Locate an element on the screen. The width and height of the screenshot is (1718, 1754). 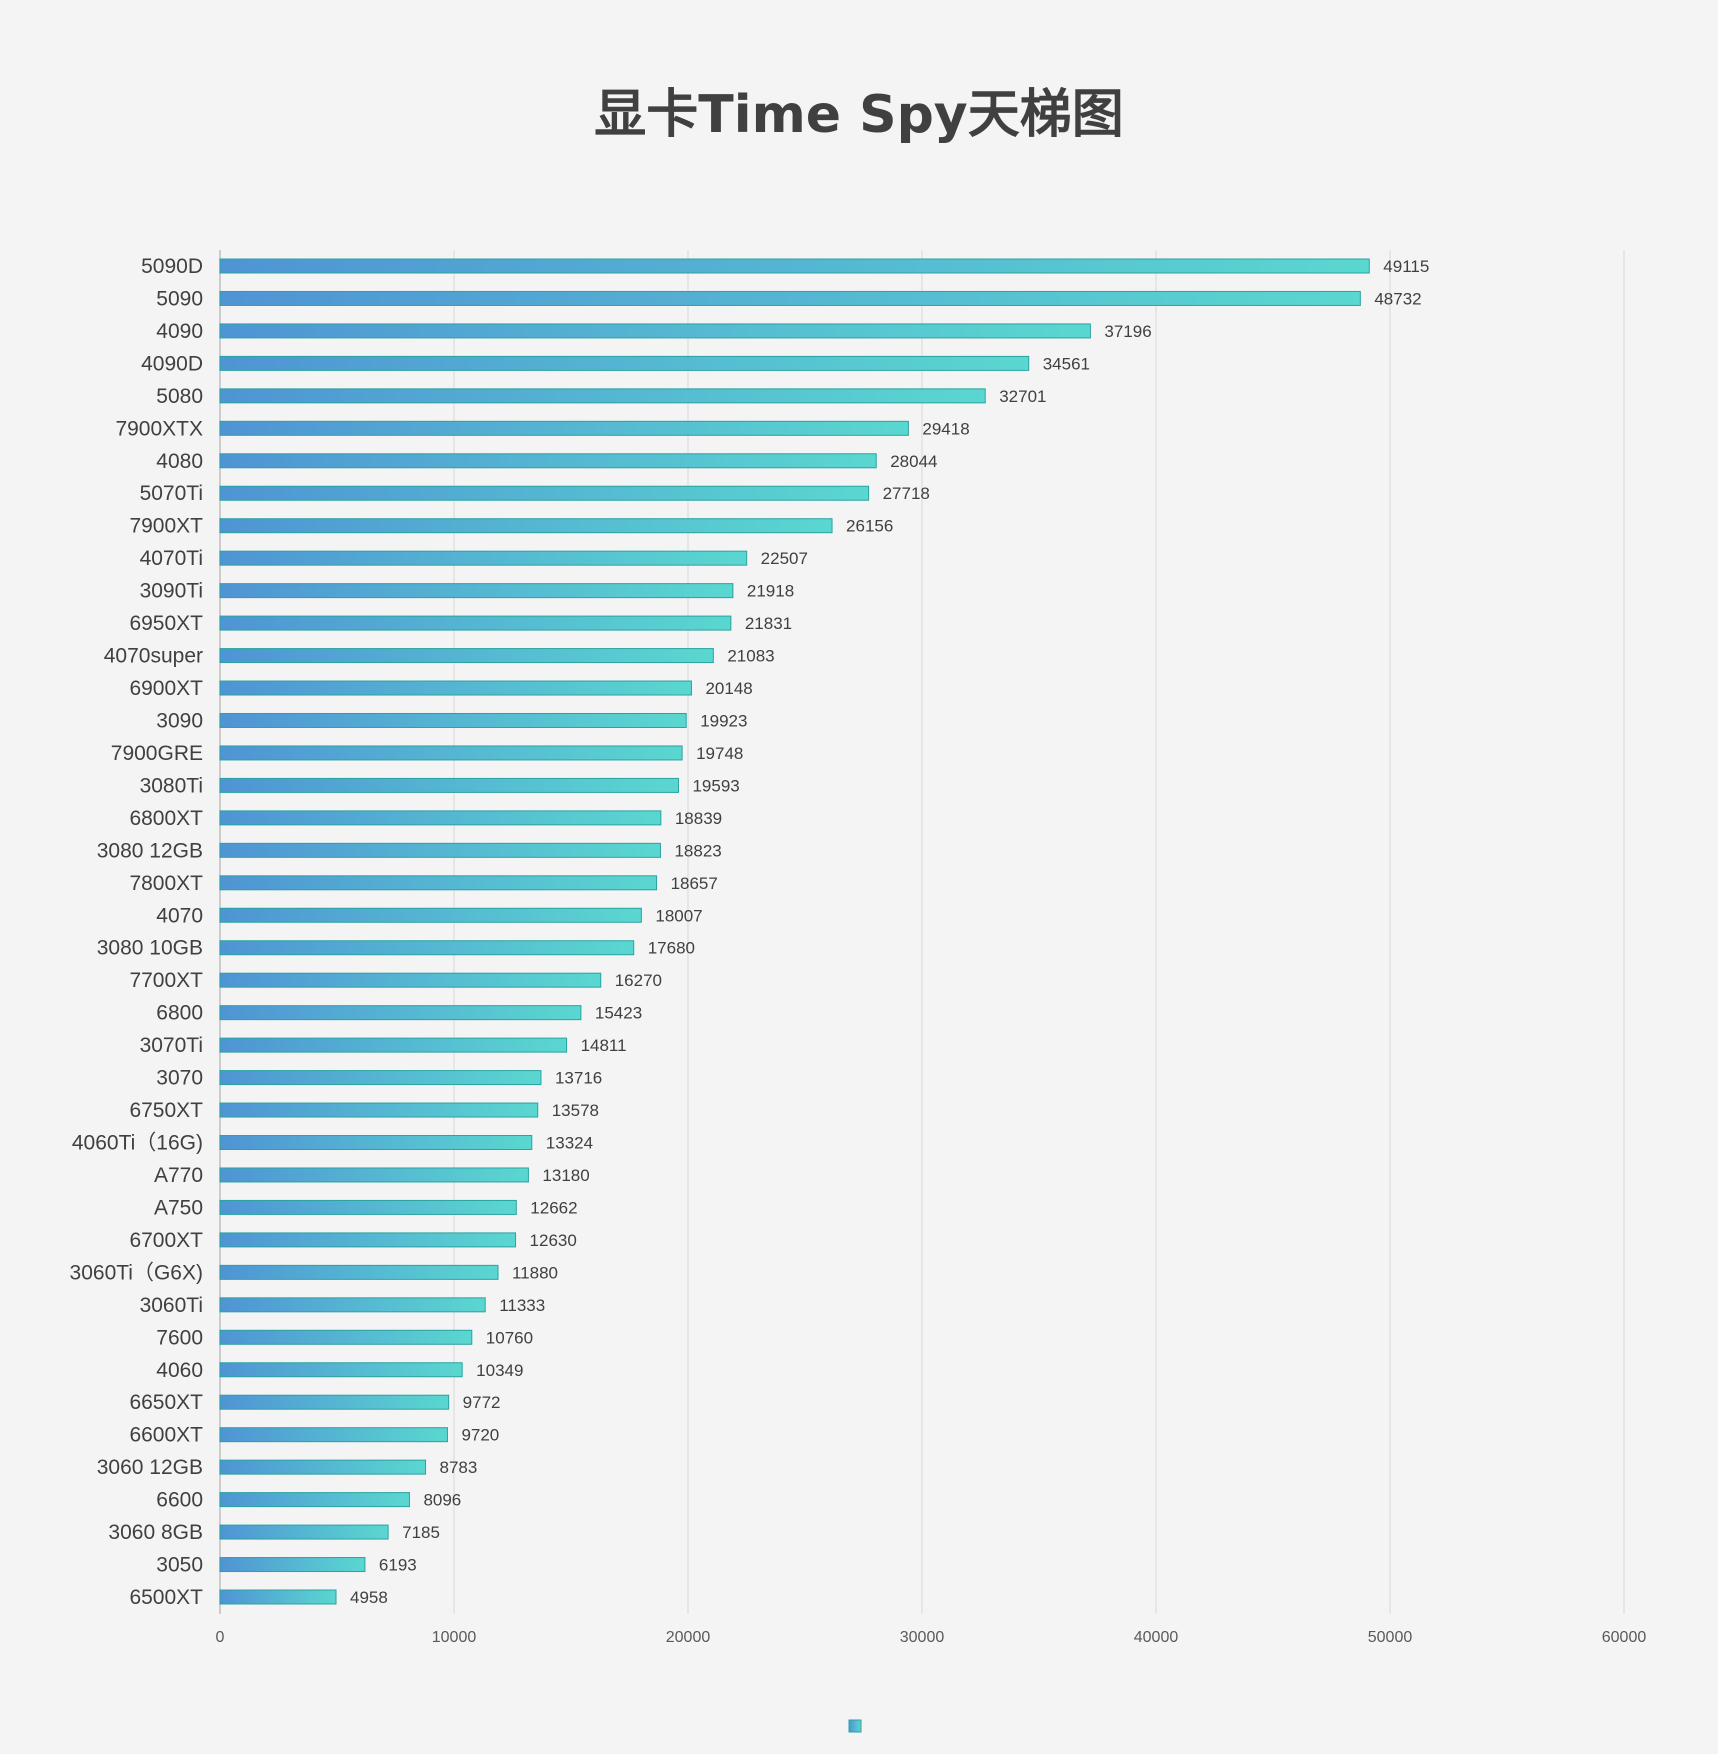
data-label: 11880 is located at coordinates (535, 1272).